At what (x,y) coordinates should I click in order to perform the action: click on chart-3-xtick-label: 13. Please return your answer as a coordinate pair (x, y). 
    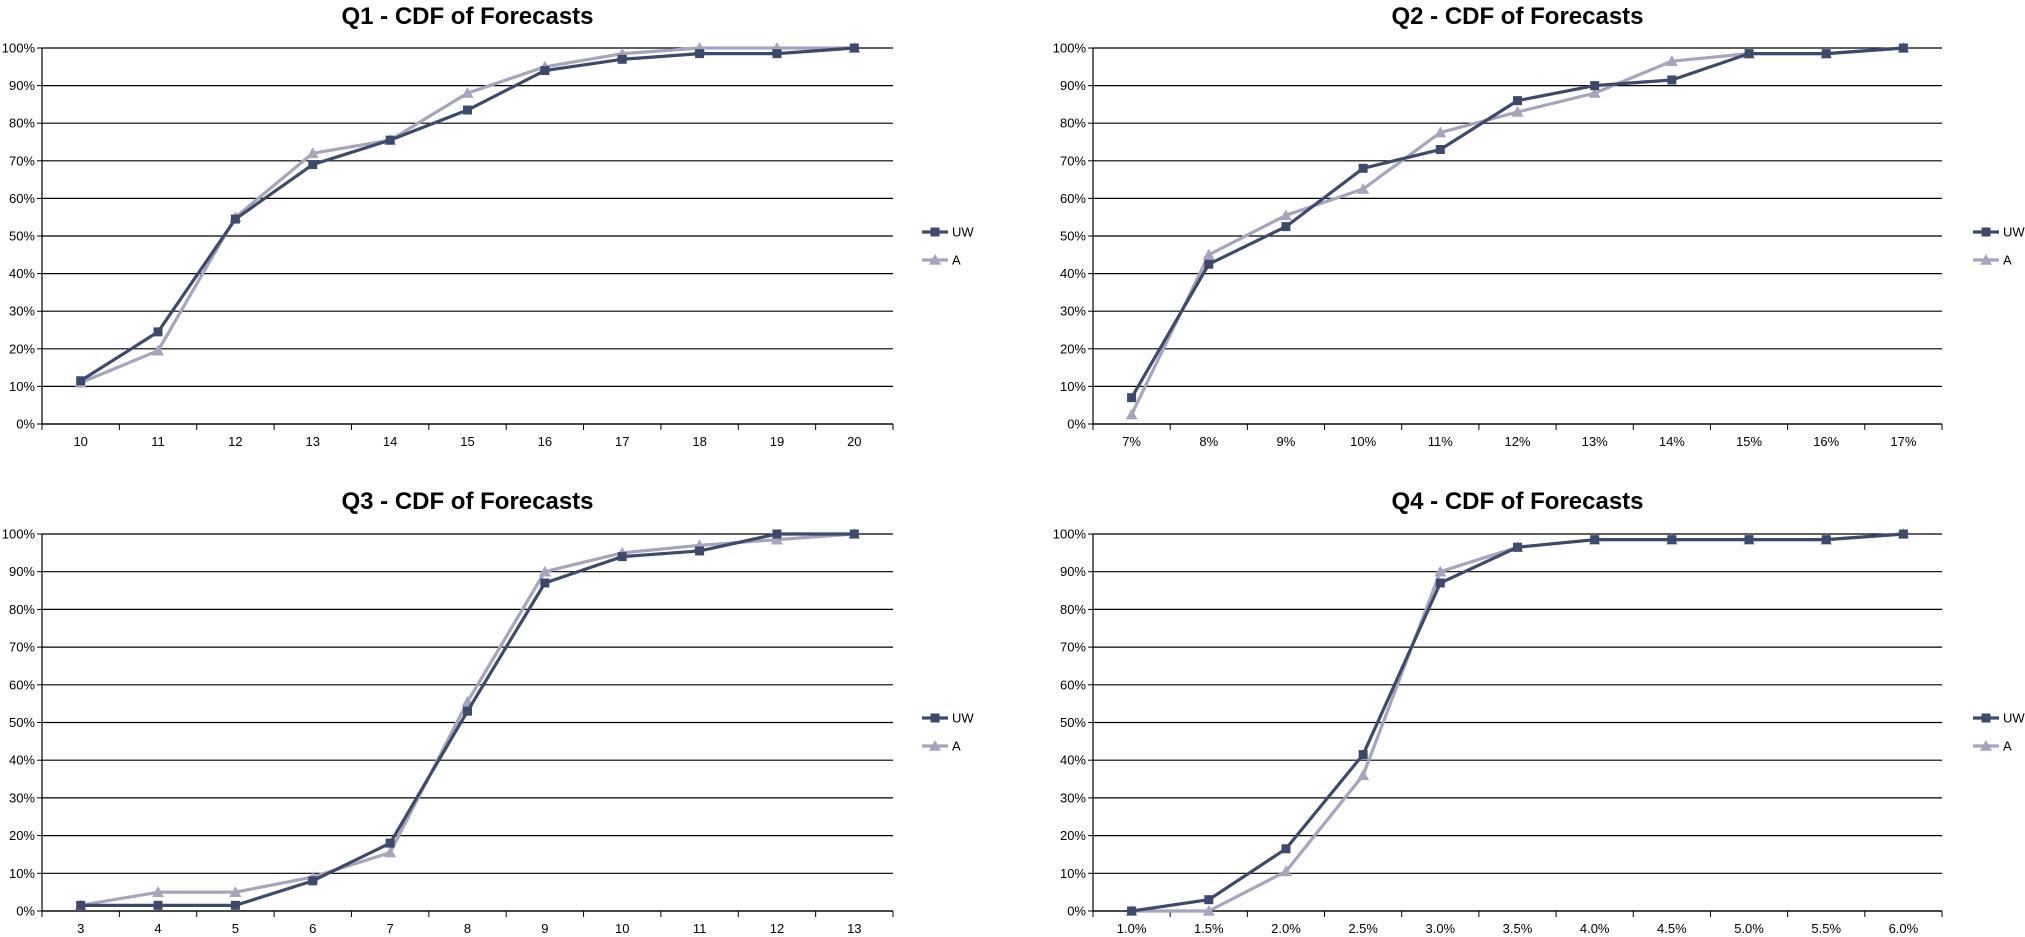
    Looking at the image, I should click on (854, 928).